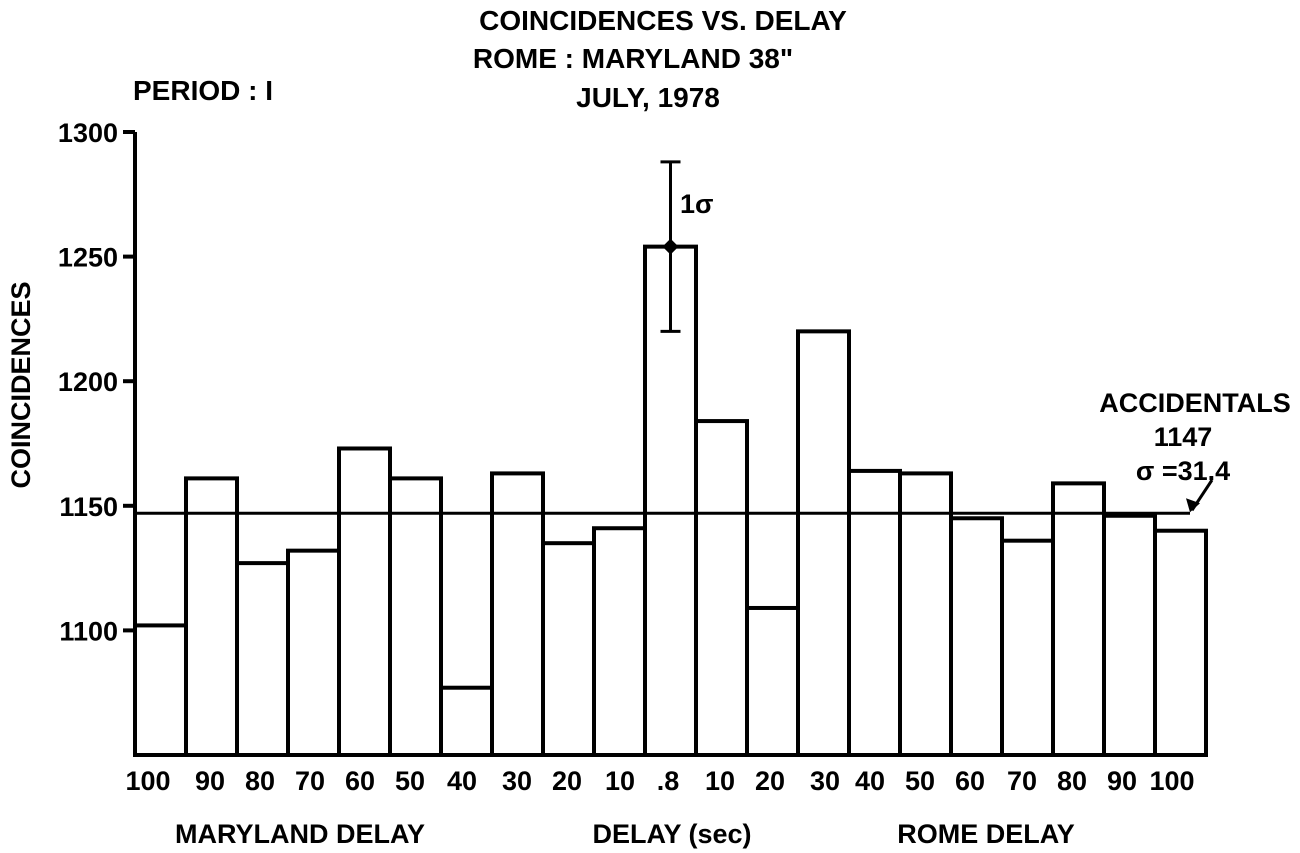 This screenshot has width=1300, height=853. What do you see at coordinates (360, 781) in the screenshot?
I see `x-tick-label-4: 60` at bounding box center [360, 781].